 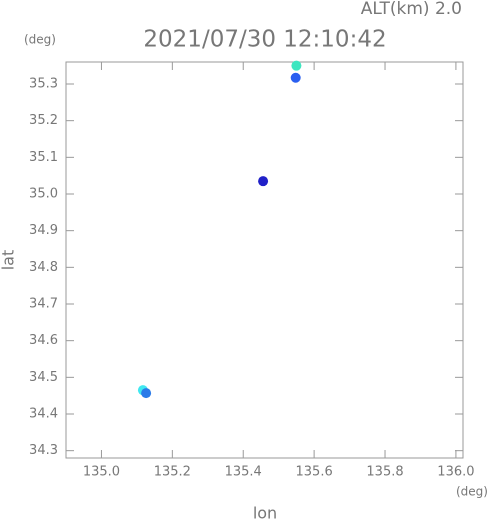 What do you see at coordinates (43, 377) in the screenshot?
I see `y-tick-label: 34.5` at bounding box center [43, 377].